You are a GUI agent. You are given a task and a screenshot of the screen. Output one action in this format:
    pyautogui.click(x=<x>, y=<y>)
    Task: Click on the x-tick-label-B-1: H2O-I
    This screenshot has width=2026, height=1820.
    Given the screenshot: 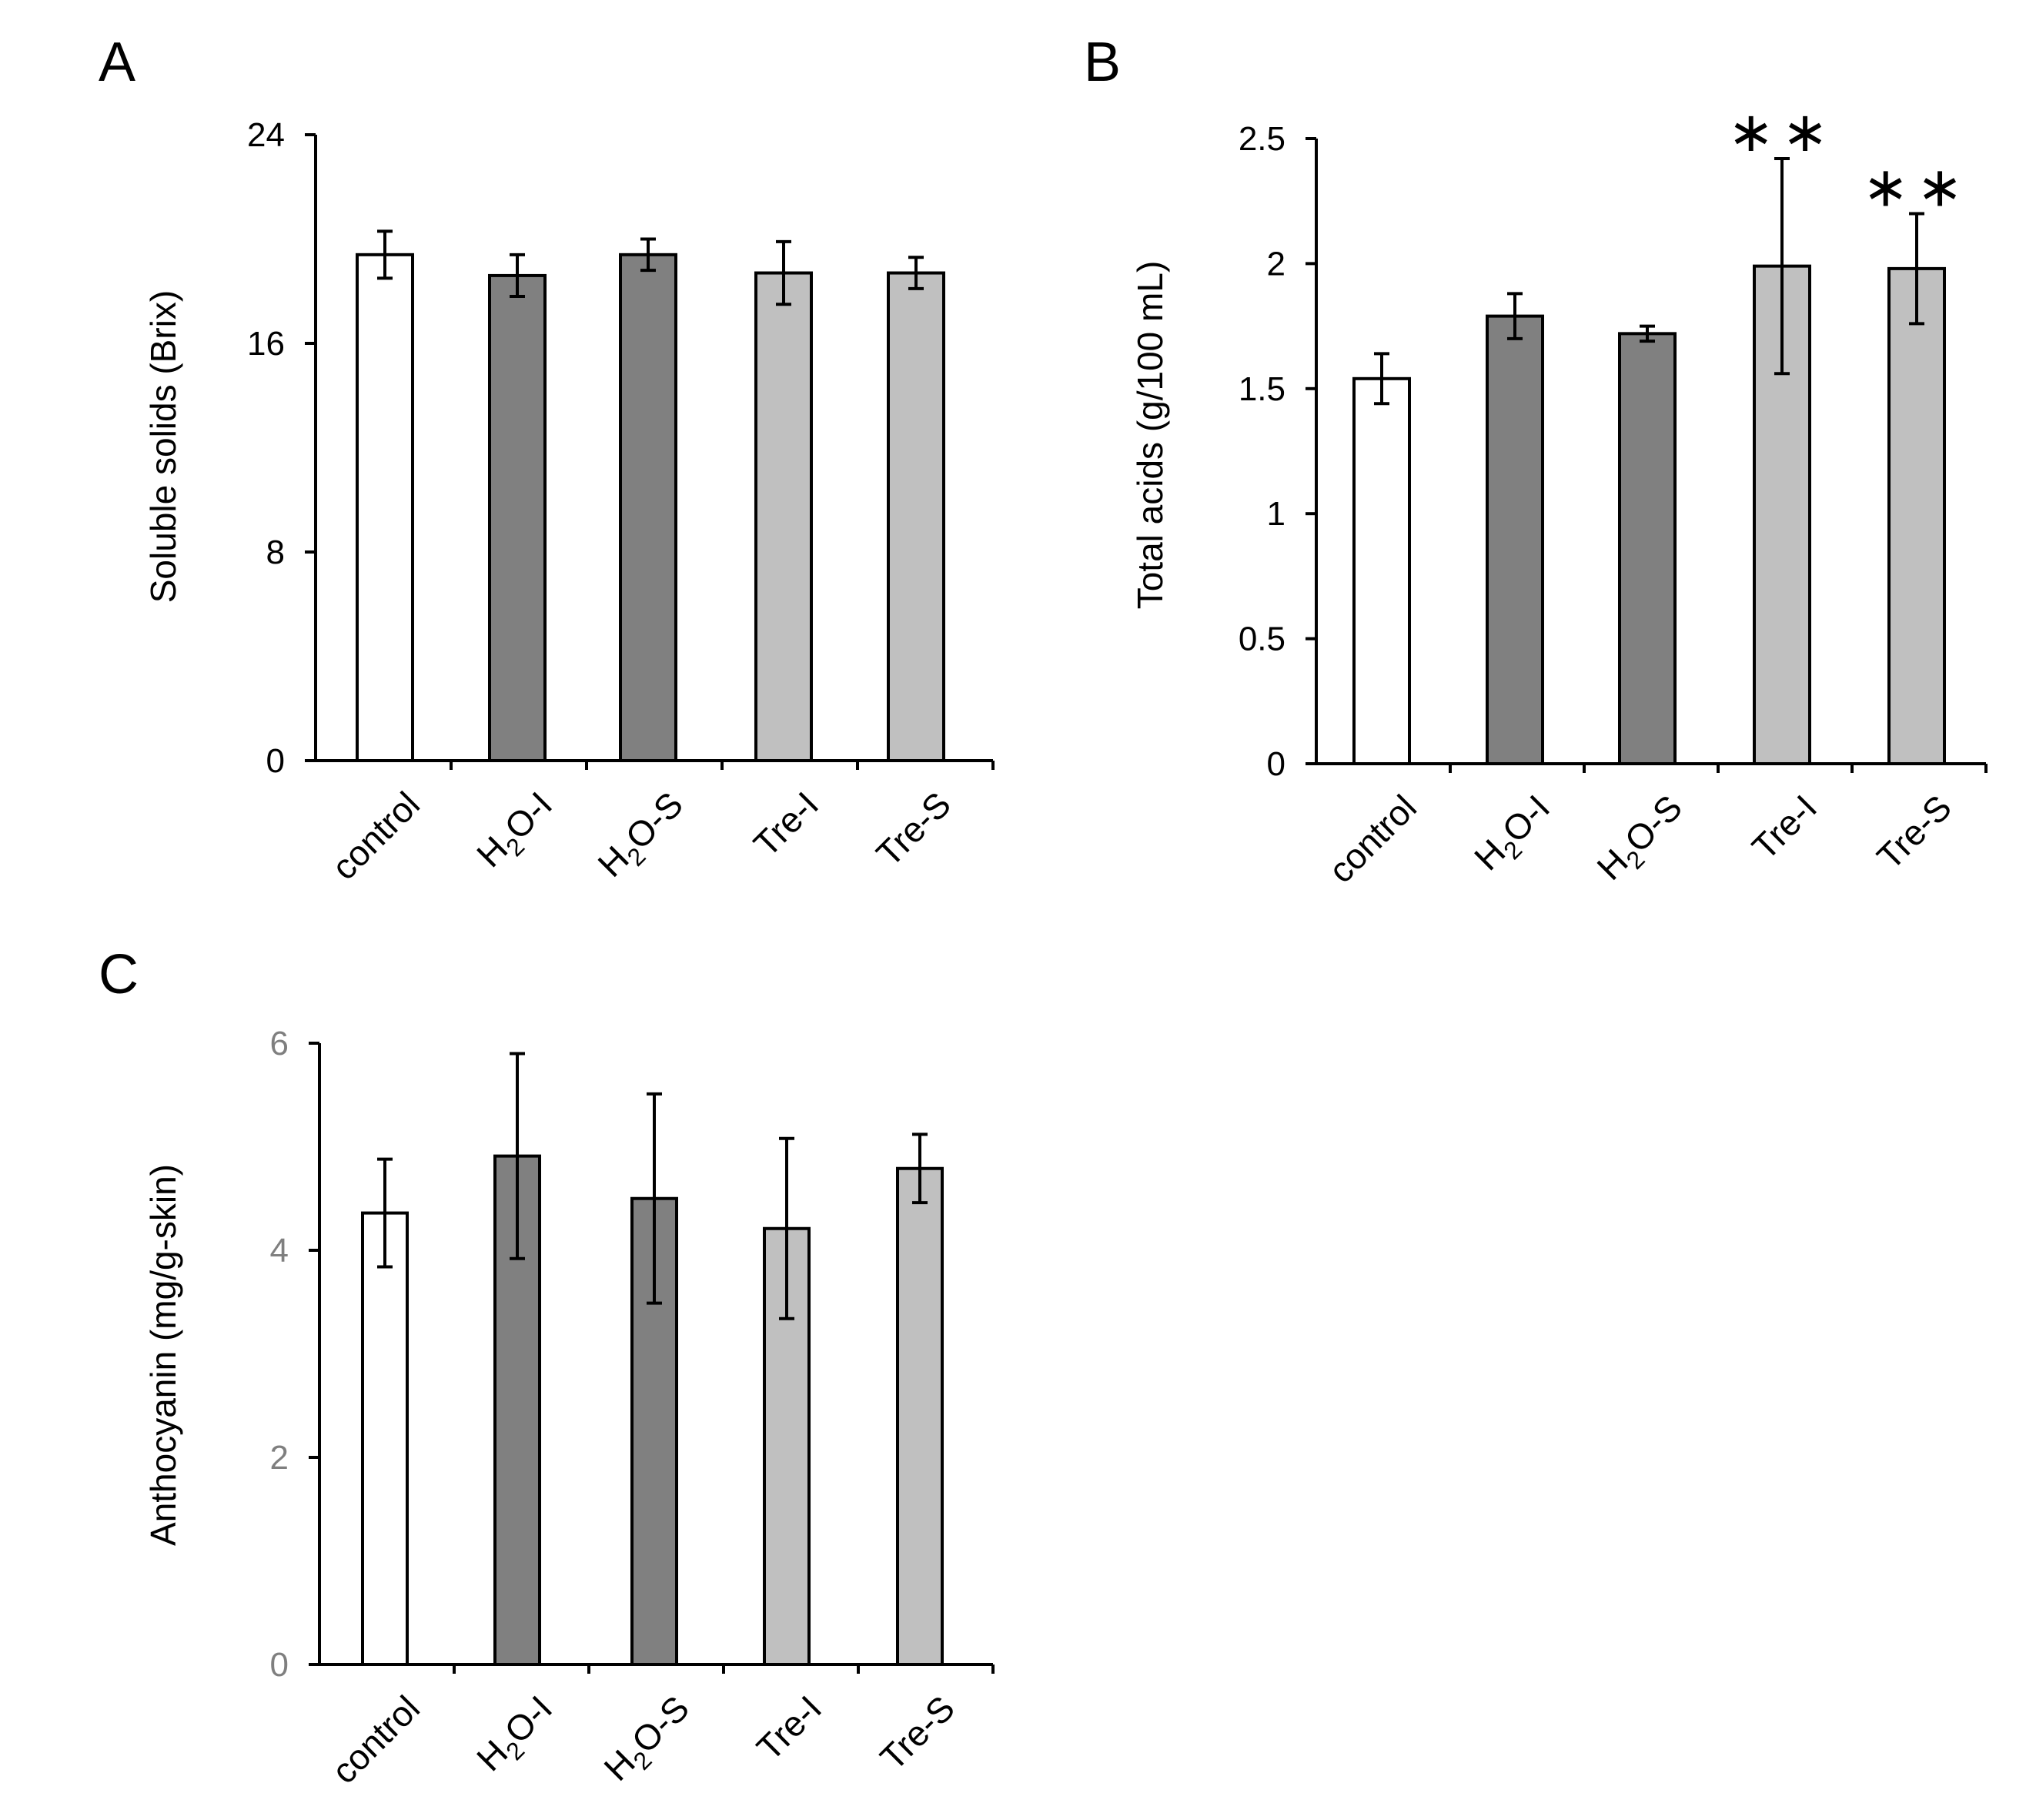 What is the action you would take?
    pyautogui.click(x=1514, y=835)
    